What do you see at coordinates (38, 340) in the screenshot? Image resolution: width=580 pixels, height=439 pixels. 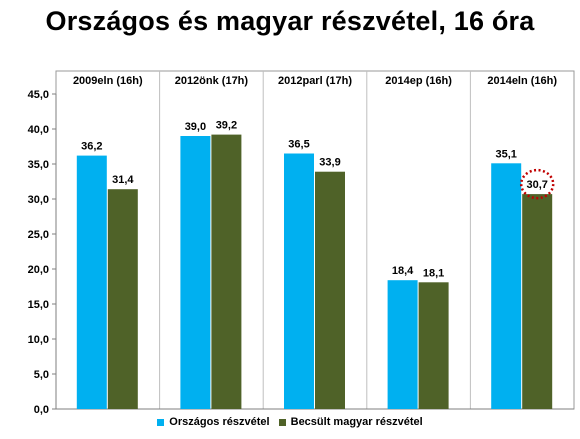 I see `y-tick-label: 10,0` at bounding box center [38, 340].